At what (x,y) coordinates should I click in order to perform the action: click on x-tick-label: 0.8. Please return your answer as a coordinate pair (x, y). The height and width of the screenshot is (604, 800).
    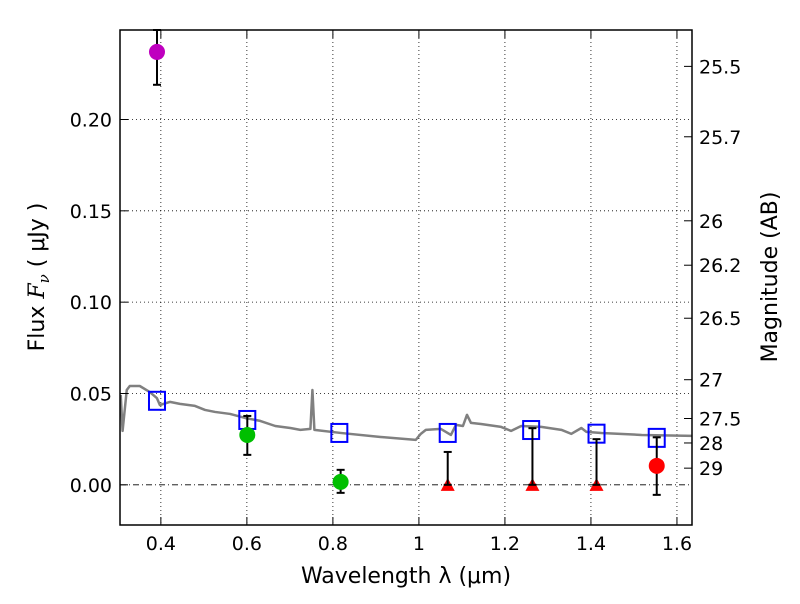
    Looking at the image, I should click on (333, 544).